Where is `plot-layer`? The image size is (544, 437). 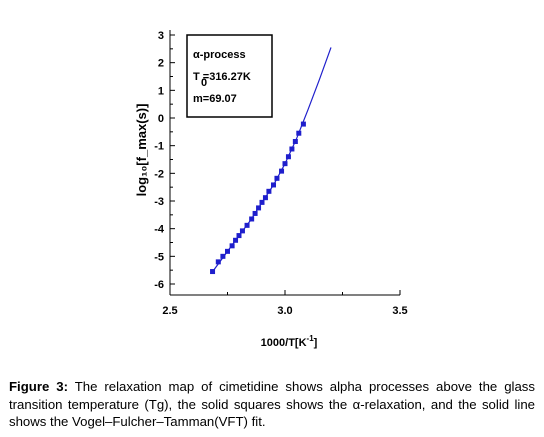 plot-layer is located at coordinates (271, 161).